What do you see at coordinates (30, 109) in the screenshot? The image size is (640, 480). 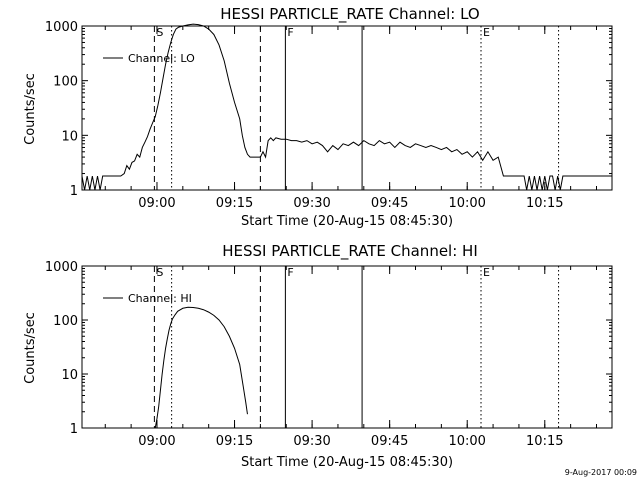 I see `y-axis-label-lo: Counts/sec` at bounding box center [30, 109].